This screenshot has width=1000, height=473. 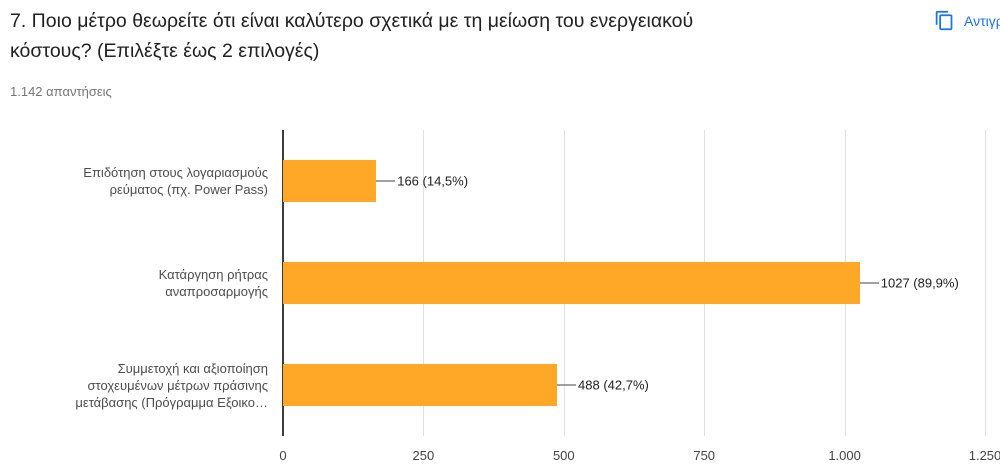 I want to click on category-label: Κατάργηση ρήτρας αναπροσαρμογής, so click(x=213, y=283).